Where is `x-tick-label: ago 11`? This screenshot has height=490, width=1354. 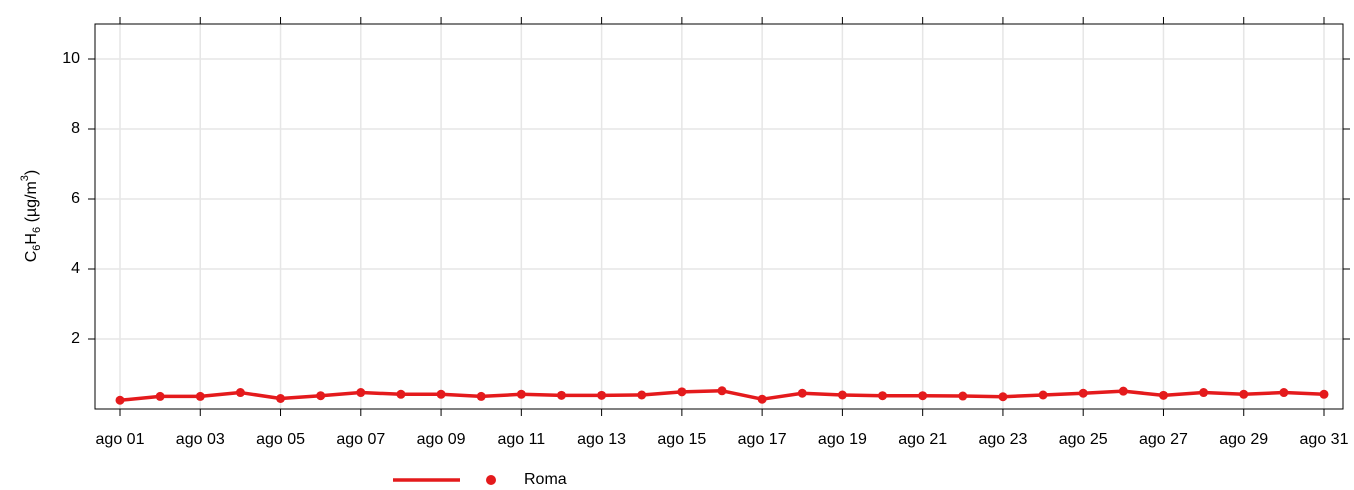
x-tick-label: ago 11 is located at coordinates (521, 439).